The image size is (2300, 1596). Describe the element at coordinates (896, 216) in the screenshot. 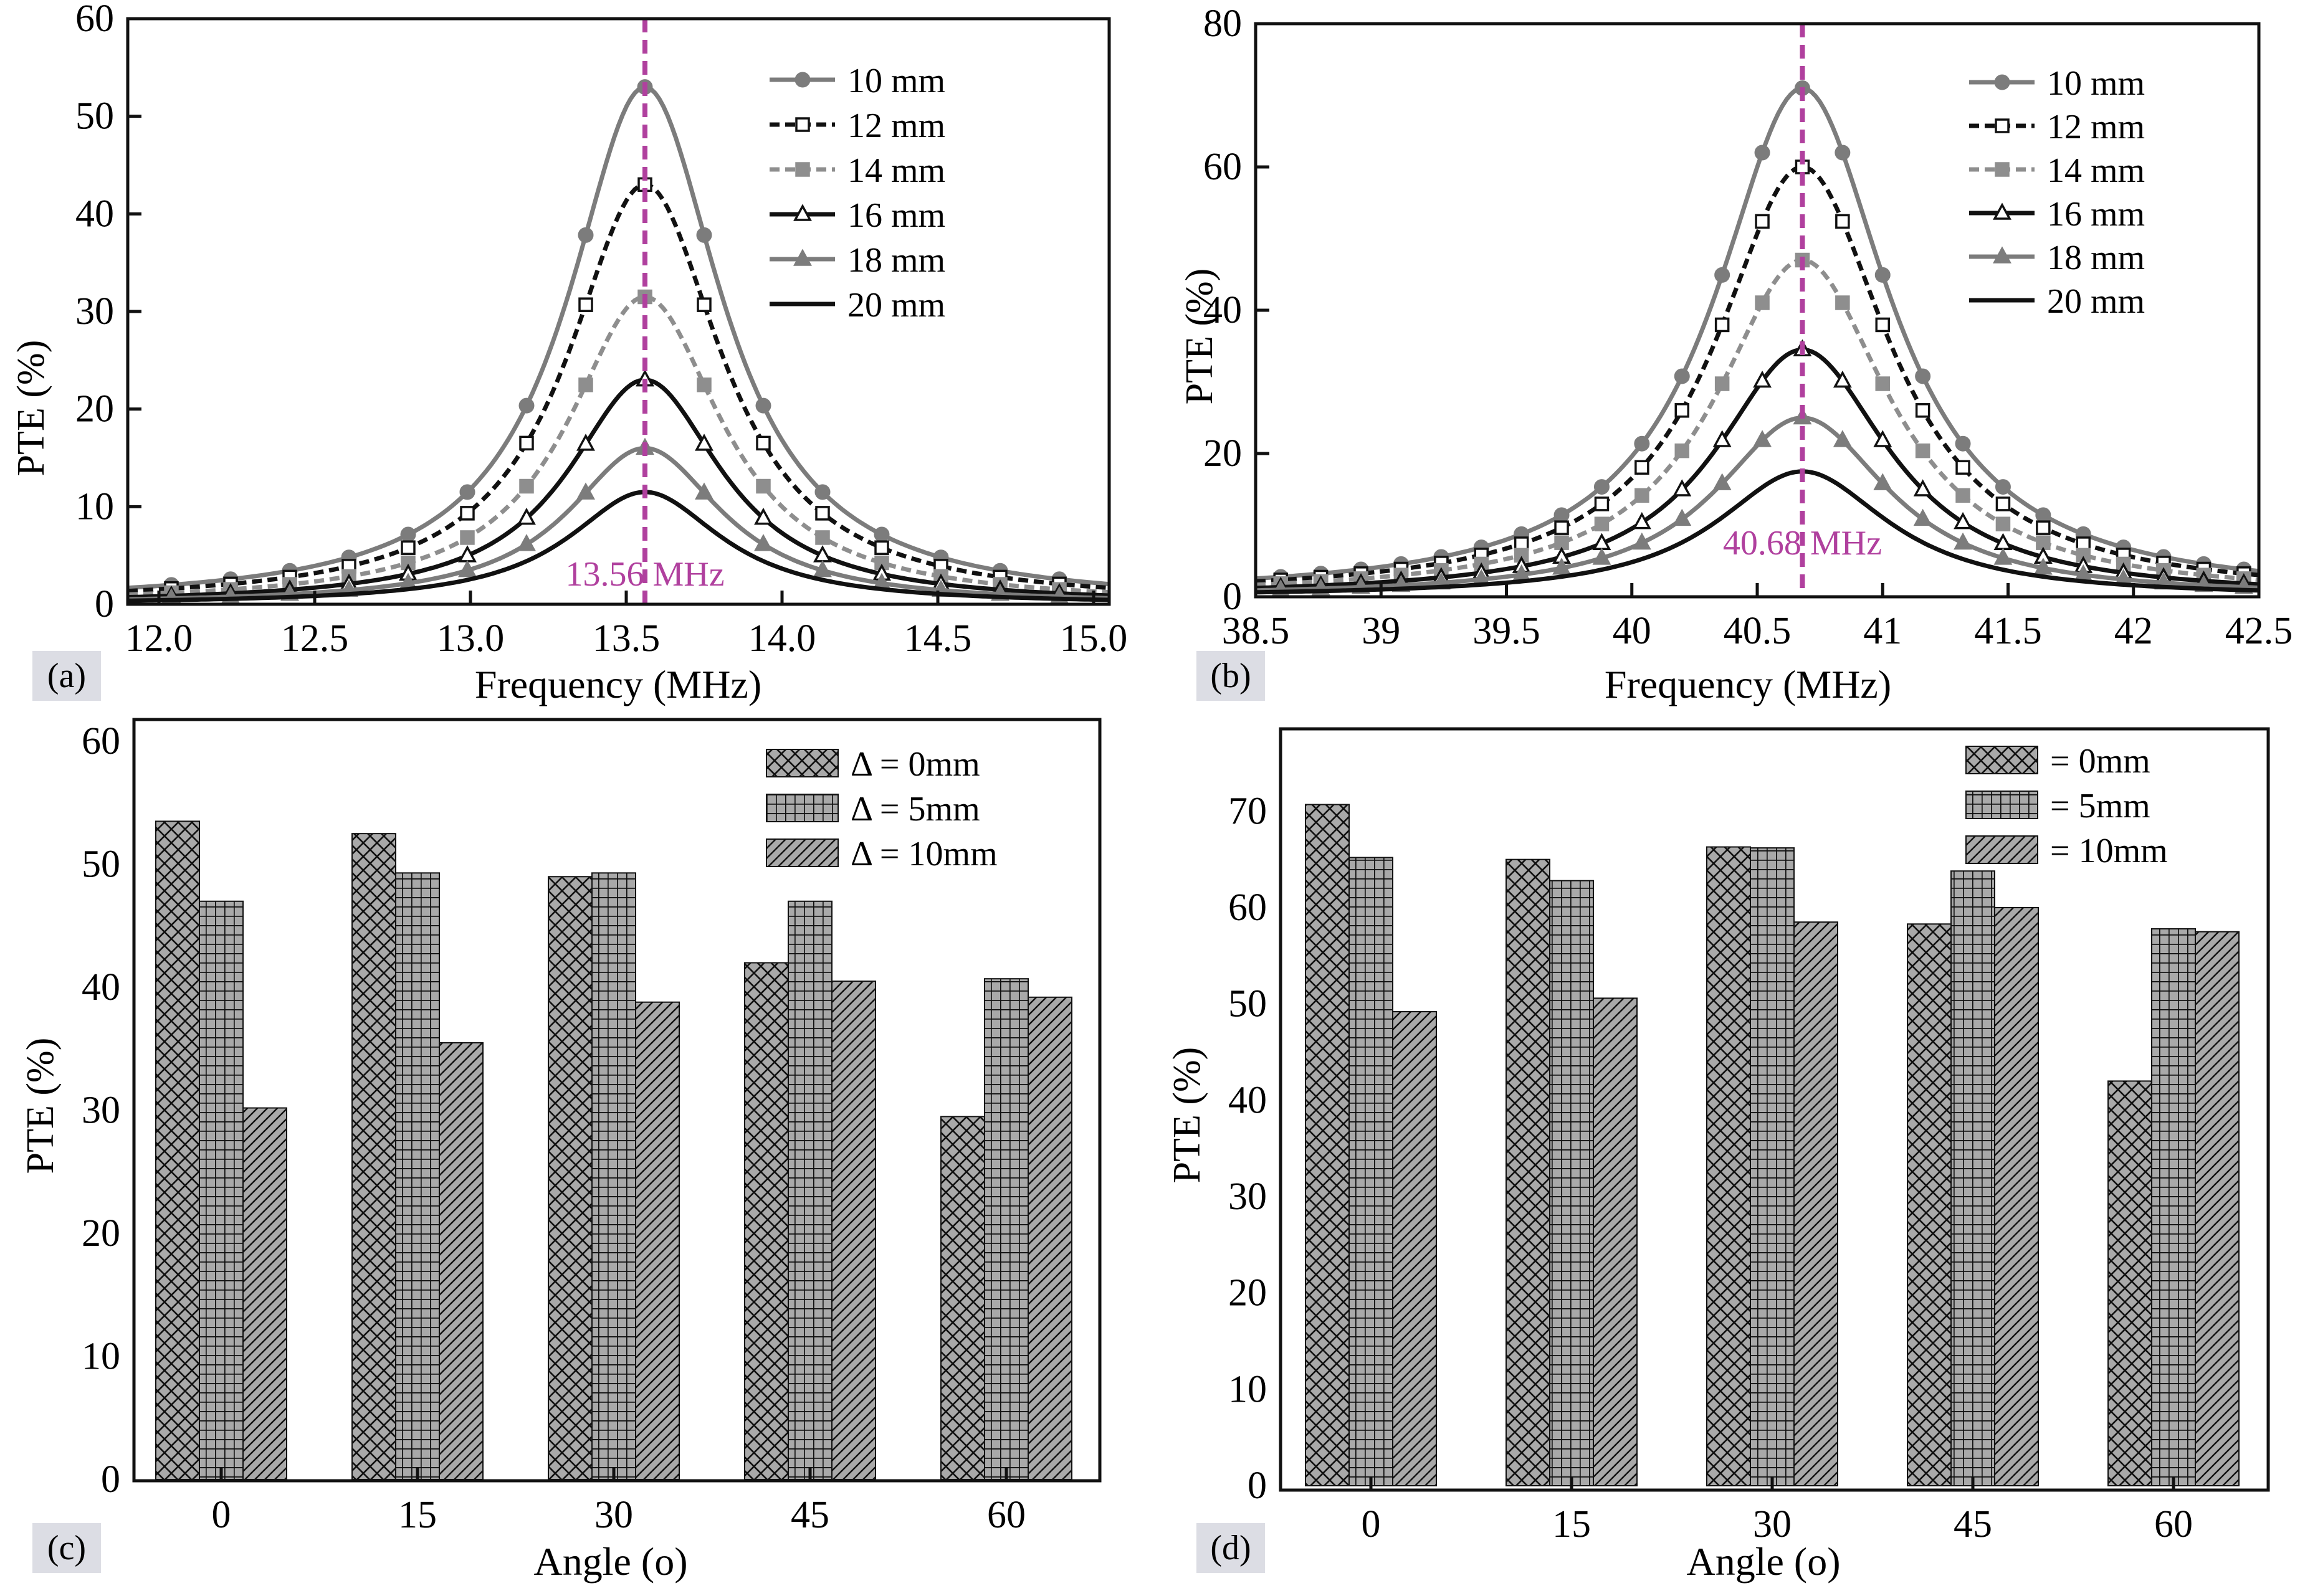

I see `panel-a-legend-label: 16 mm` at that location.